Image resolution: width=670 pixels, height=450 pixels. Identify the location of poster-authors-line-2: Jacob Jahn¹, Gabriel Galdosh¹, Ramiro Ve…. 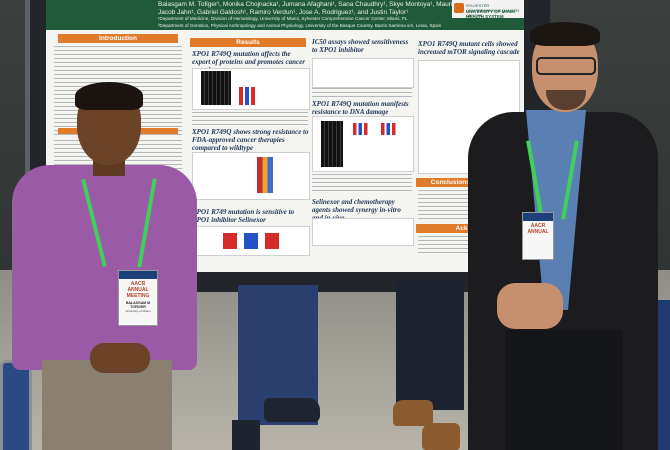
(283, 12).